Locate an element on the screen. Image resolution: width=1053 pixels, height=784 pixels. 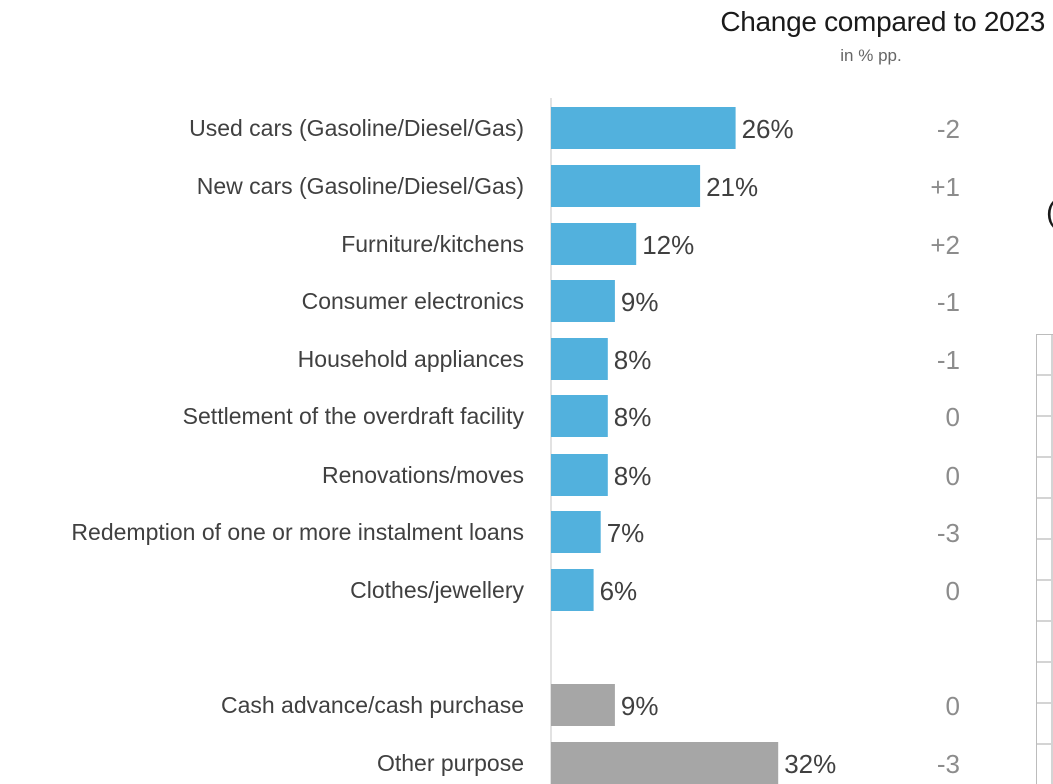
category-label: Furniture/kitchens is located at coordinates (432, 244).